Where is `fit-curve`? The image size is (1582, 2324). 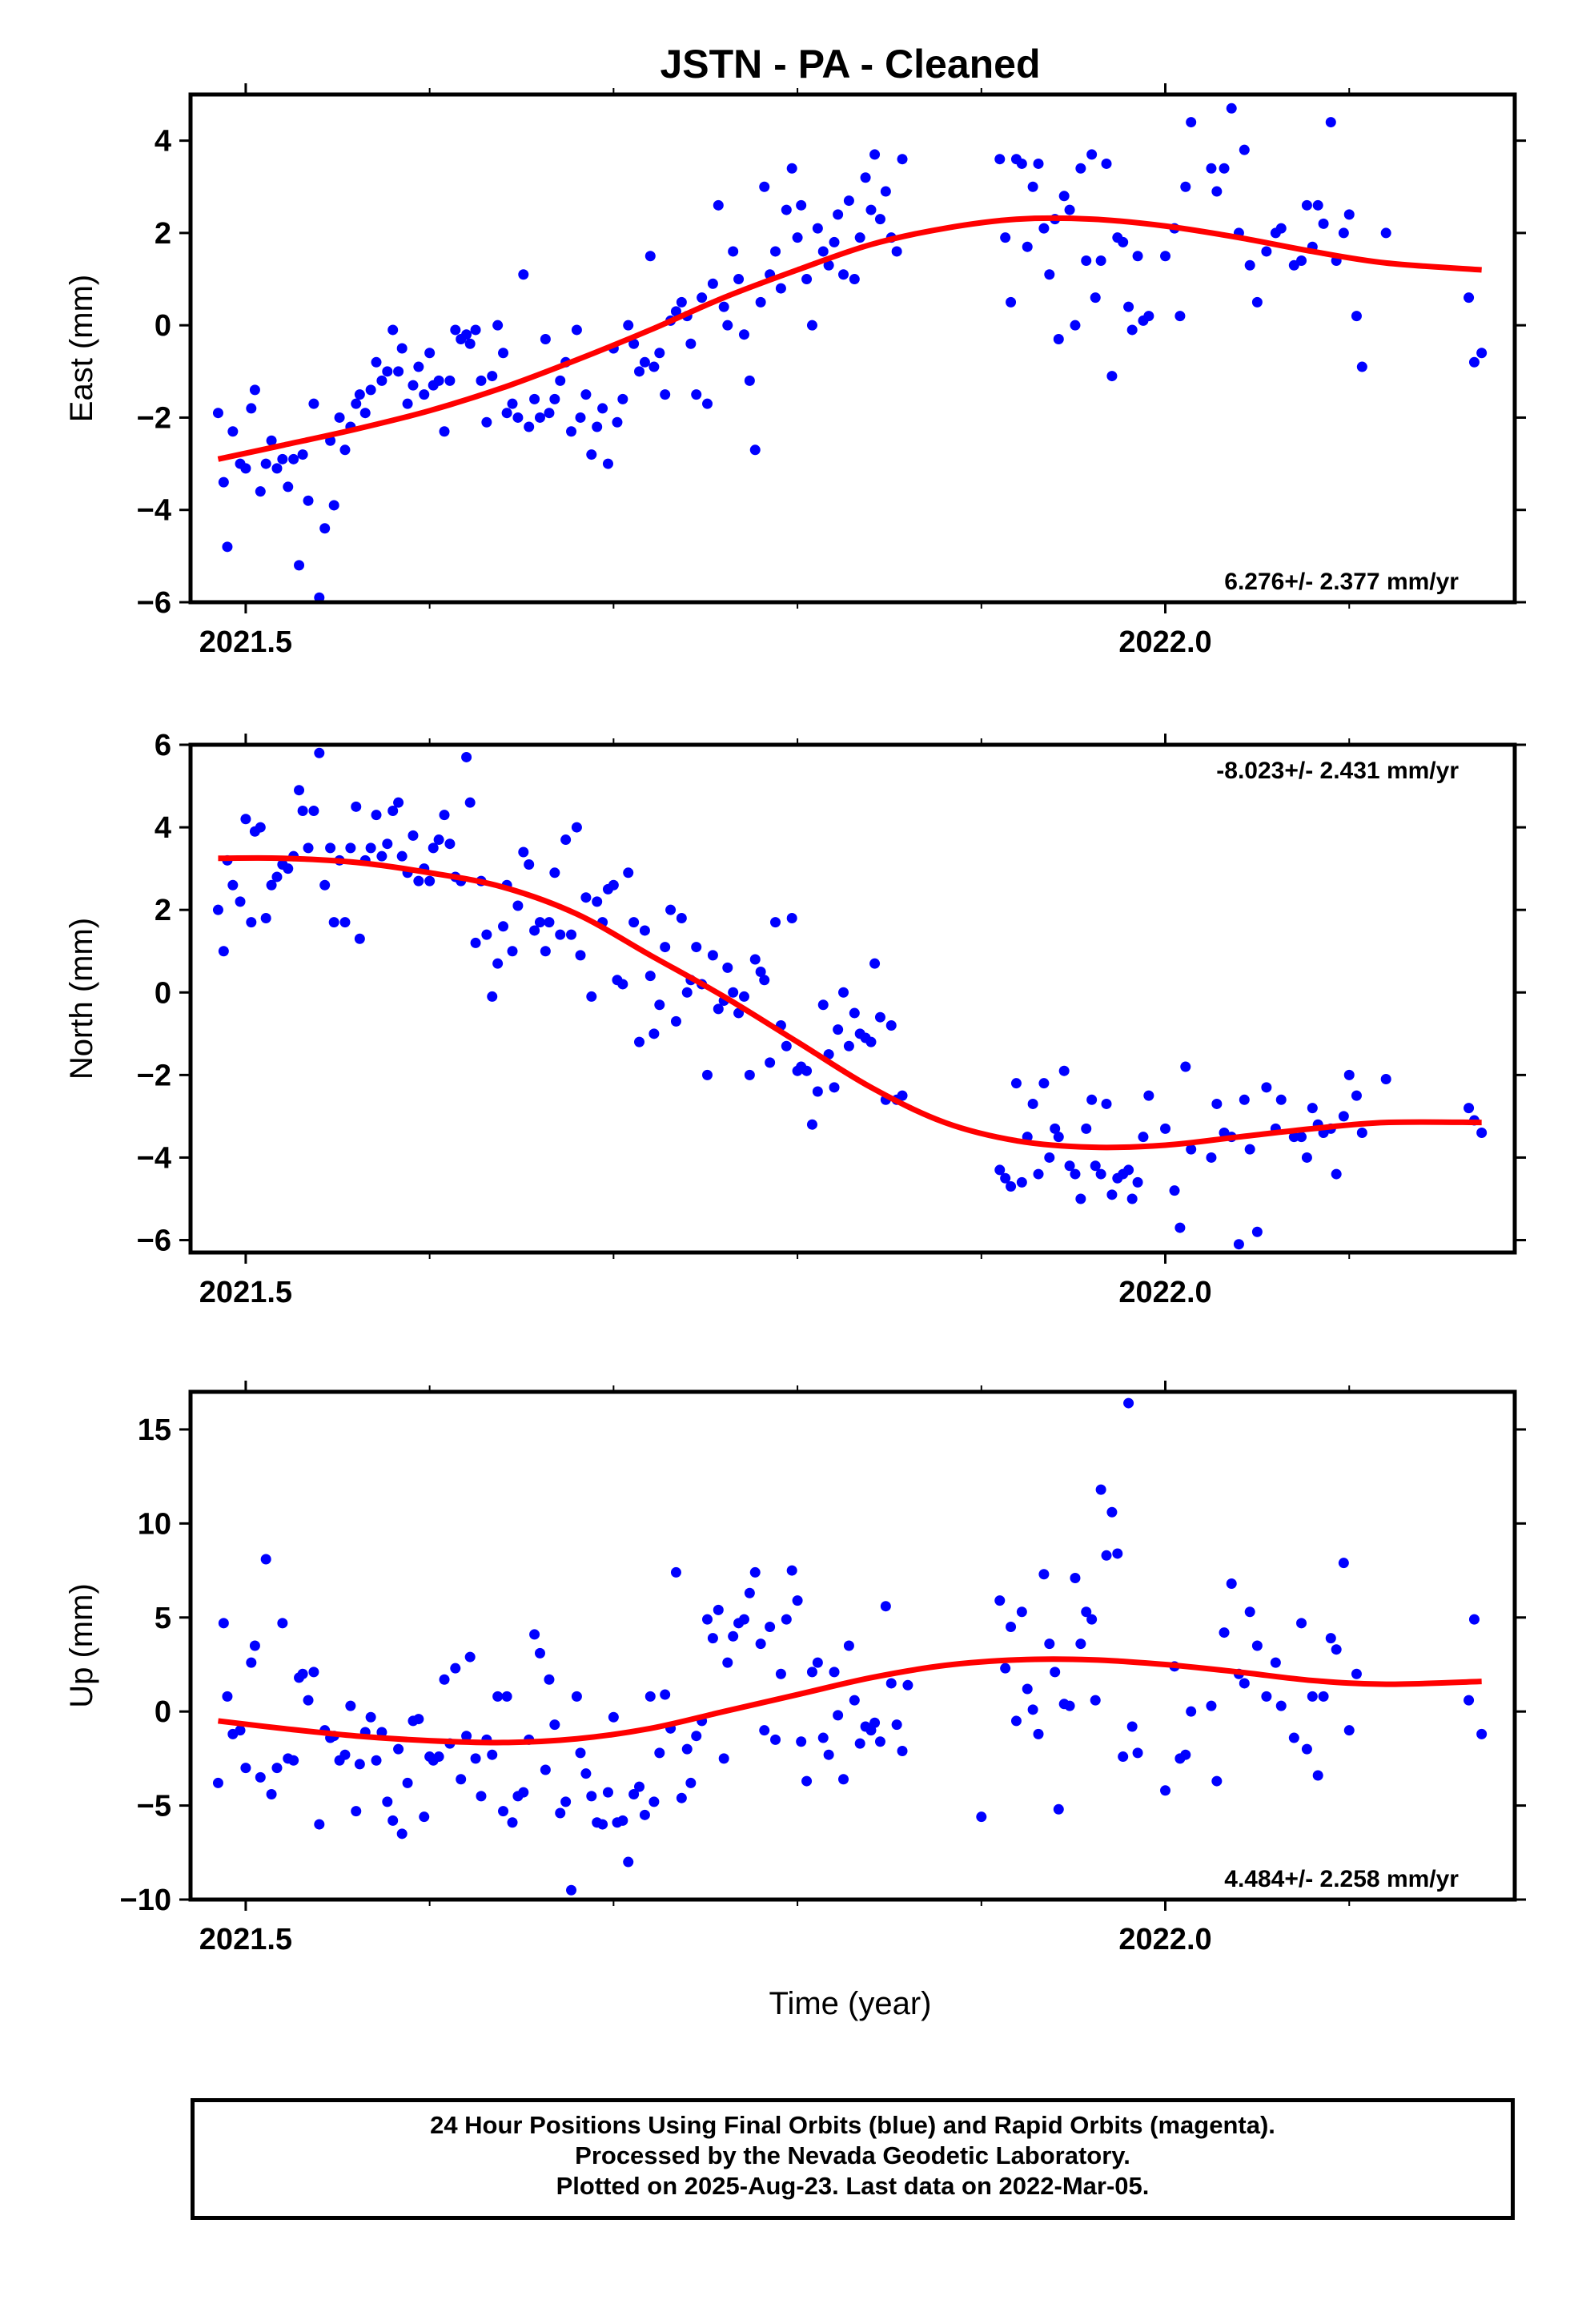
fit-curve is located at coordinates (849, 338).